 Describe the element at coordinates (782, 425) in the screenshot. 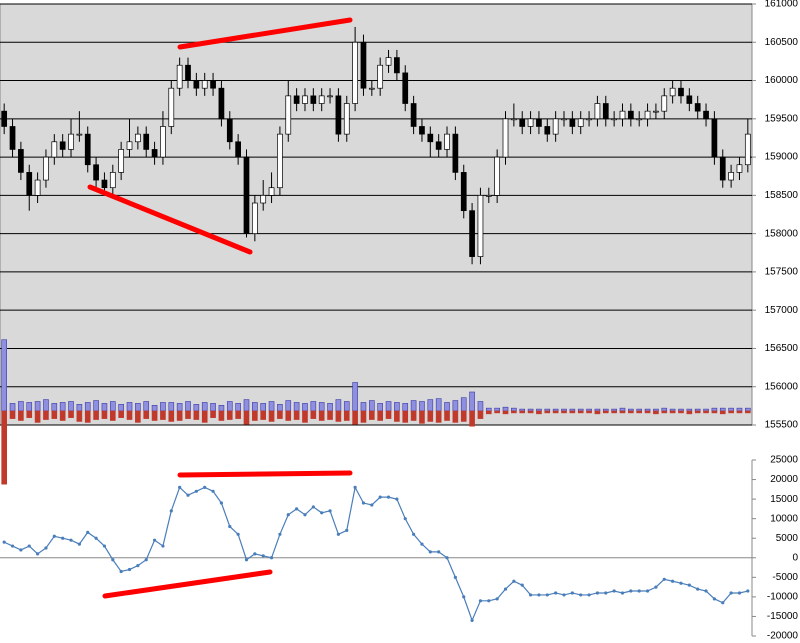

I see `y-tick-label: 155500` at that location.